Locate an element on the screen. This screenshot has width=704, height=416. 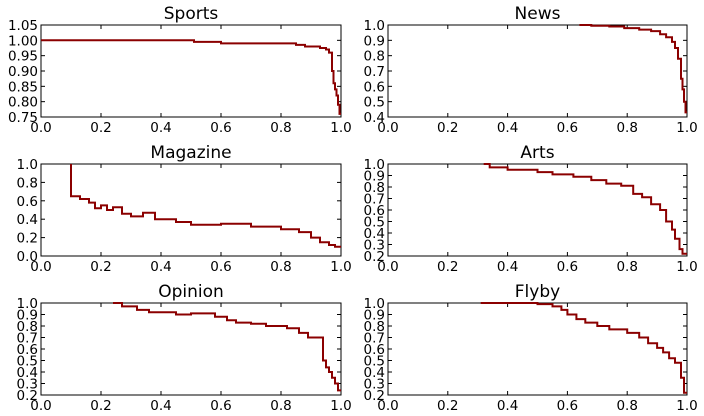
y-tick-label: 0.95 is located at coordinates (23, 57).